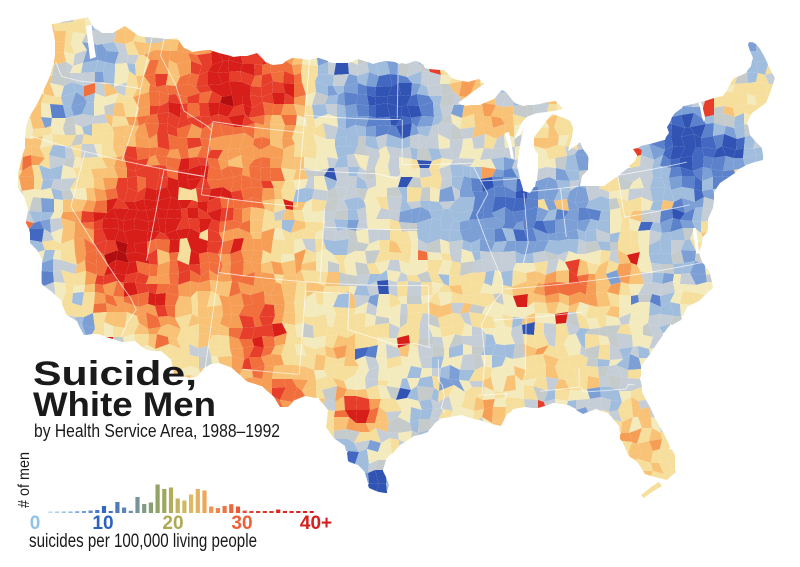 The height and width of the screenshot is (567, 800). I want to click on svg-text: 0, so click(35, 523).